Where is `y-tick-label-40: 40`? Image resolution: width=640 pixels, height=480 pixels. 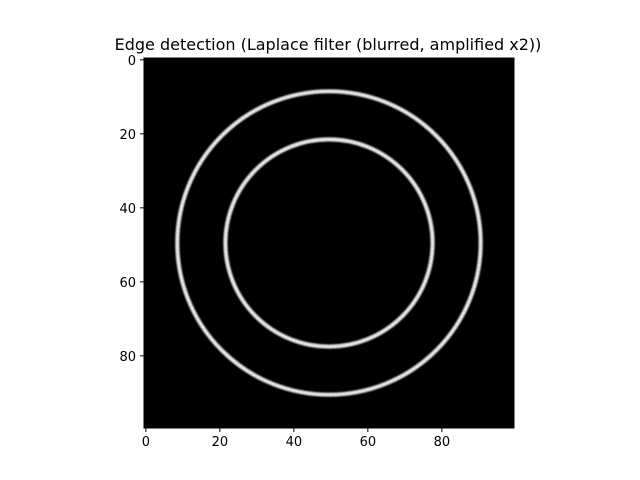
y-tick-label-40: 40 is located at coordinates (127, 209).